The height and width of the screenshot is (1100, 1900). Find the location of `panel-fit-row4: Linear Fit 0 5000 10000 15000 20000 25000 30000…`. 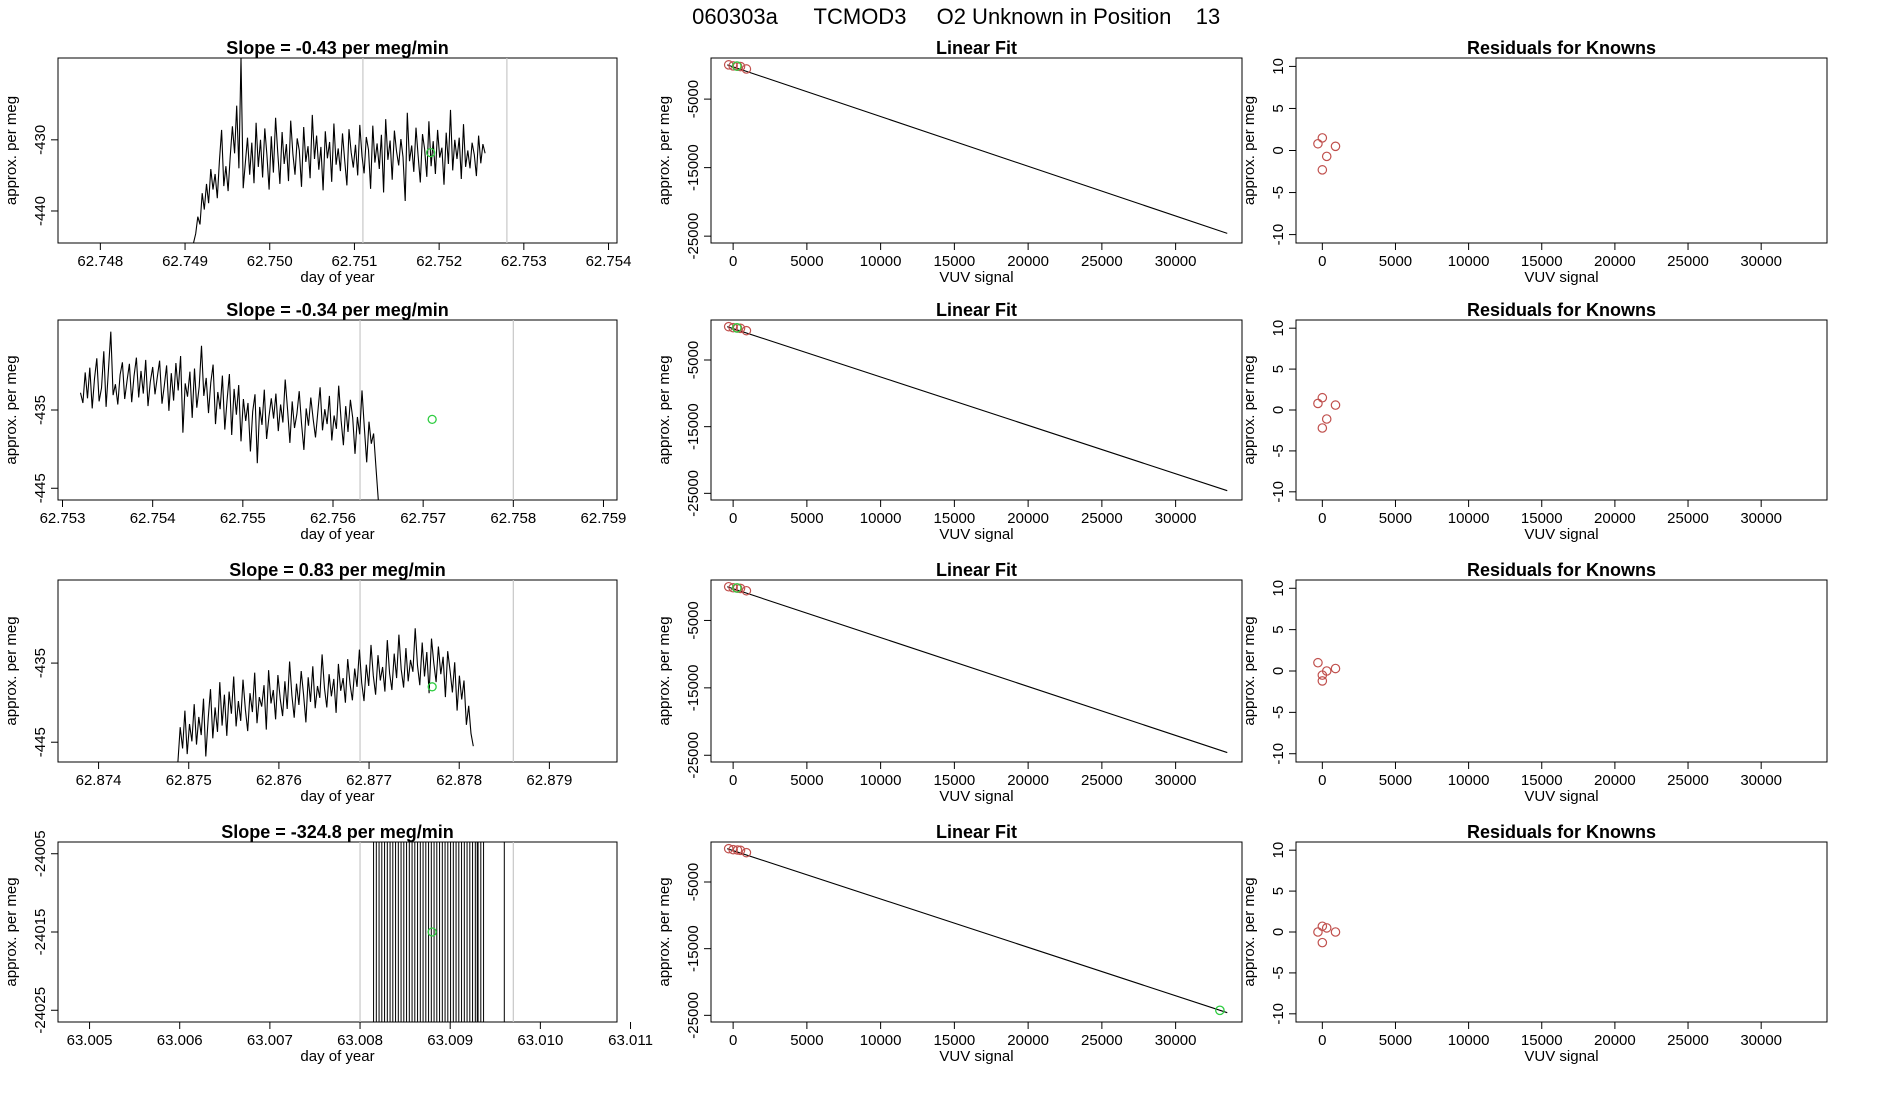

panel-fit-row4: Linear Fit 0 5000 10000 15000 20000 25000 30000… is located at coordinates (949, 943).